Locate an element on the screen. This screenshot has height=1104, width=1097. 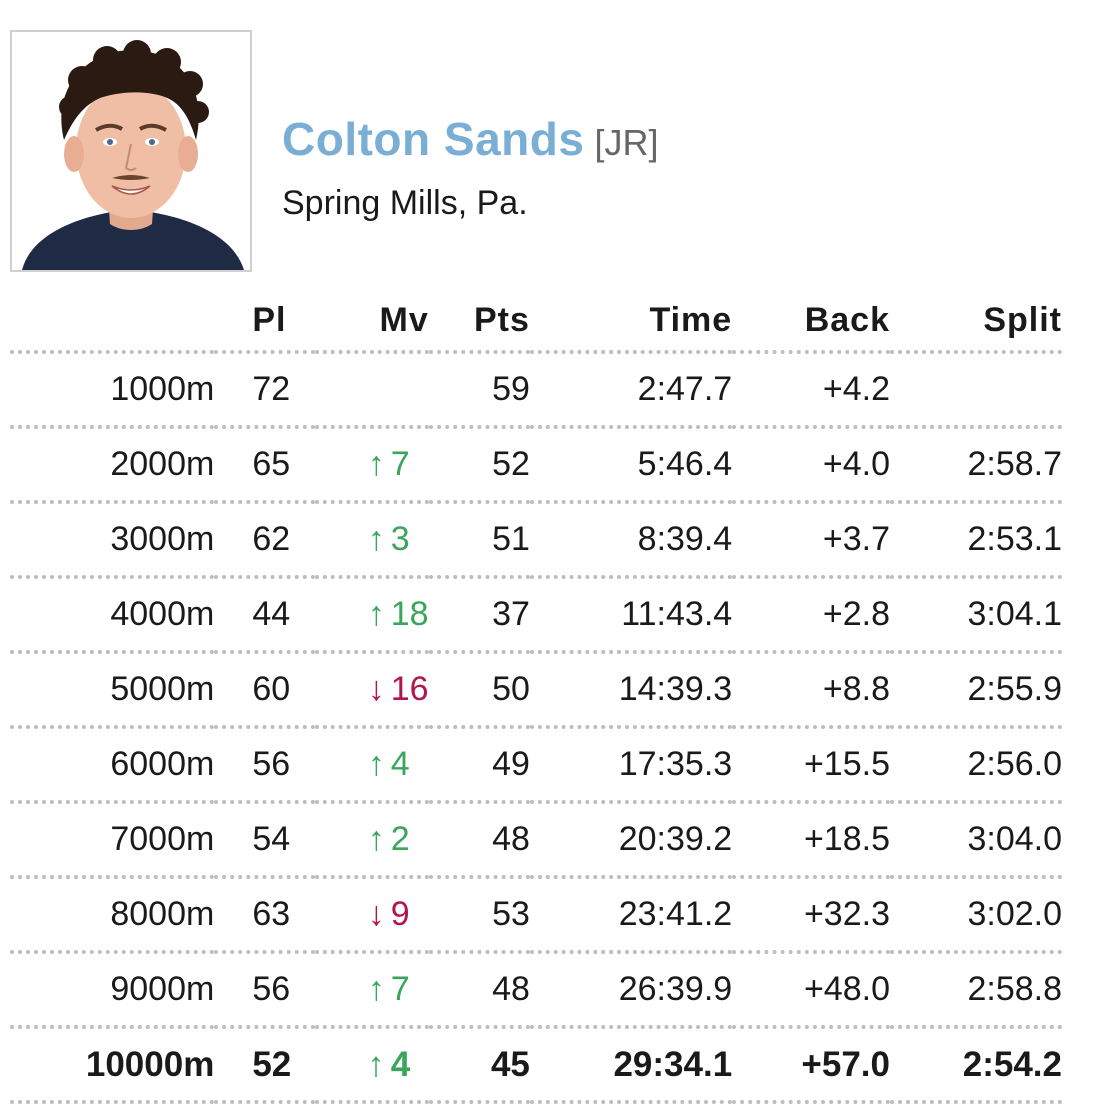
split-time: 17:35.3 is located at coordinates (631, 765).